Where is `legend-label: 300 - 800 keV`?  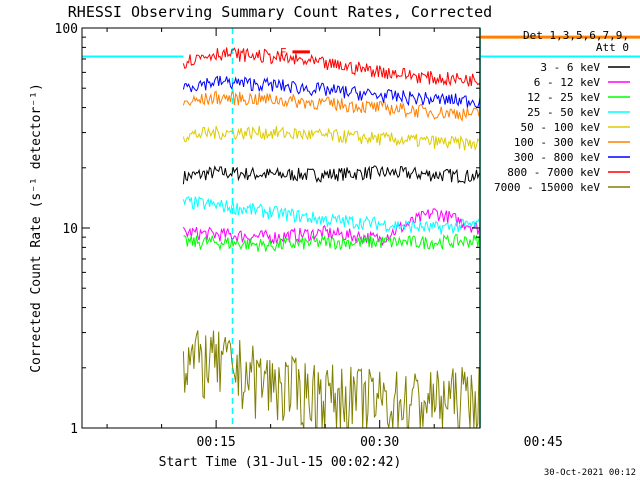 legend-label: 300 - 800 keV is located at coordinates (557, 157).